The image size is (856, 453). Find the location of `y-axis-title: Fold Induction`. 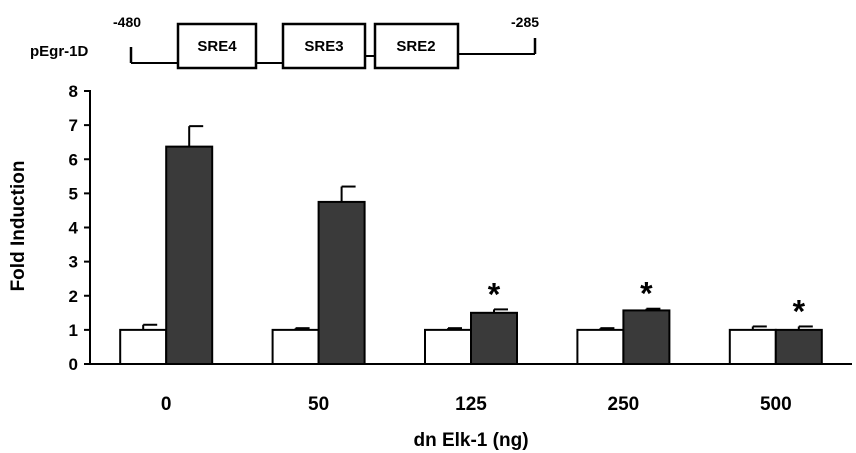

y-axis-title: Fold Induction is located at coordinates (18, 226).